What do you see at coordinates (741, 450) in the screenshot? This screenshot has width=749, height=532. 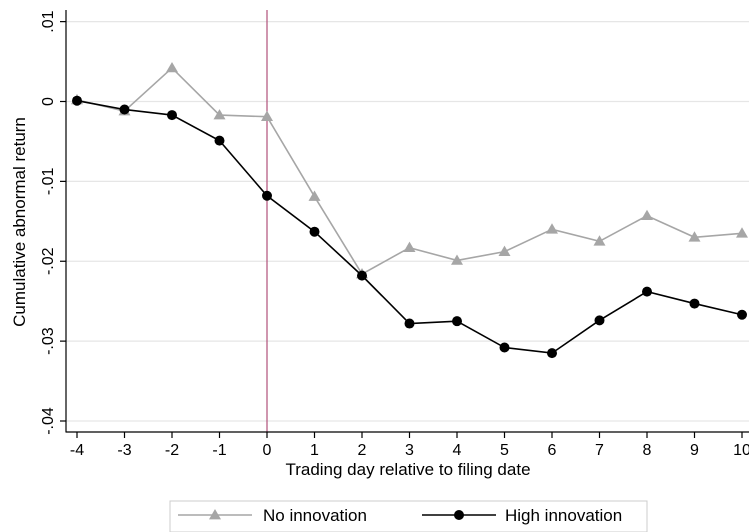 I see `x-tick-label: 10` at bounding box center [741, 450].